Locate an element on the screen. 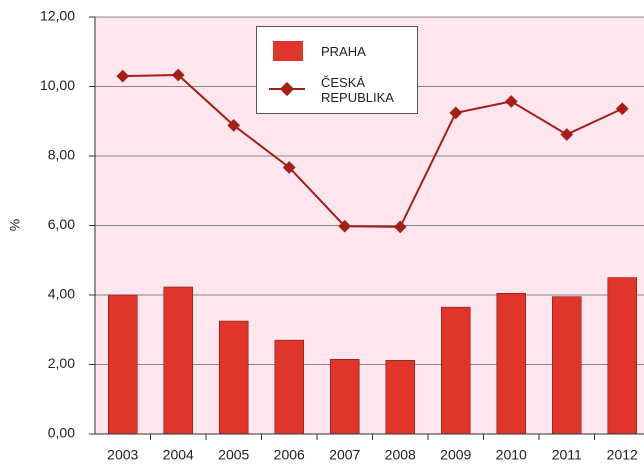 This screenshot has height=466, width=644. y-tick-label: 4,00 is located at coordinates (61, 294).